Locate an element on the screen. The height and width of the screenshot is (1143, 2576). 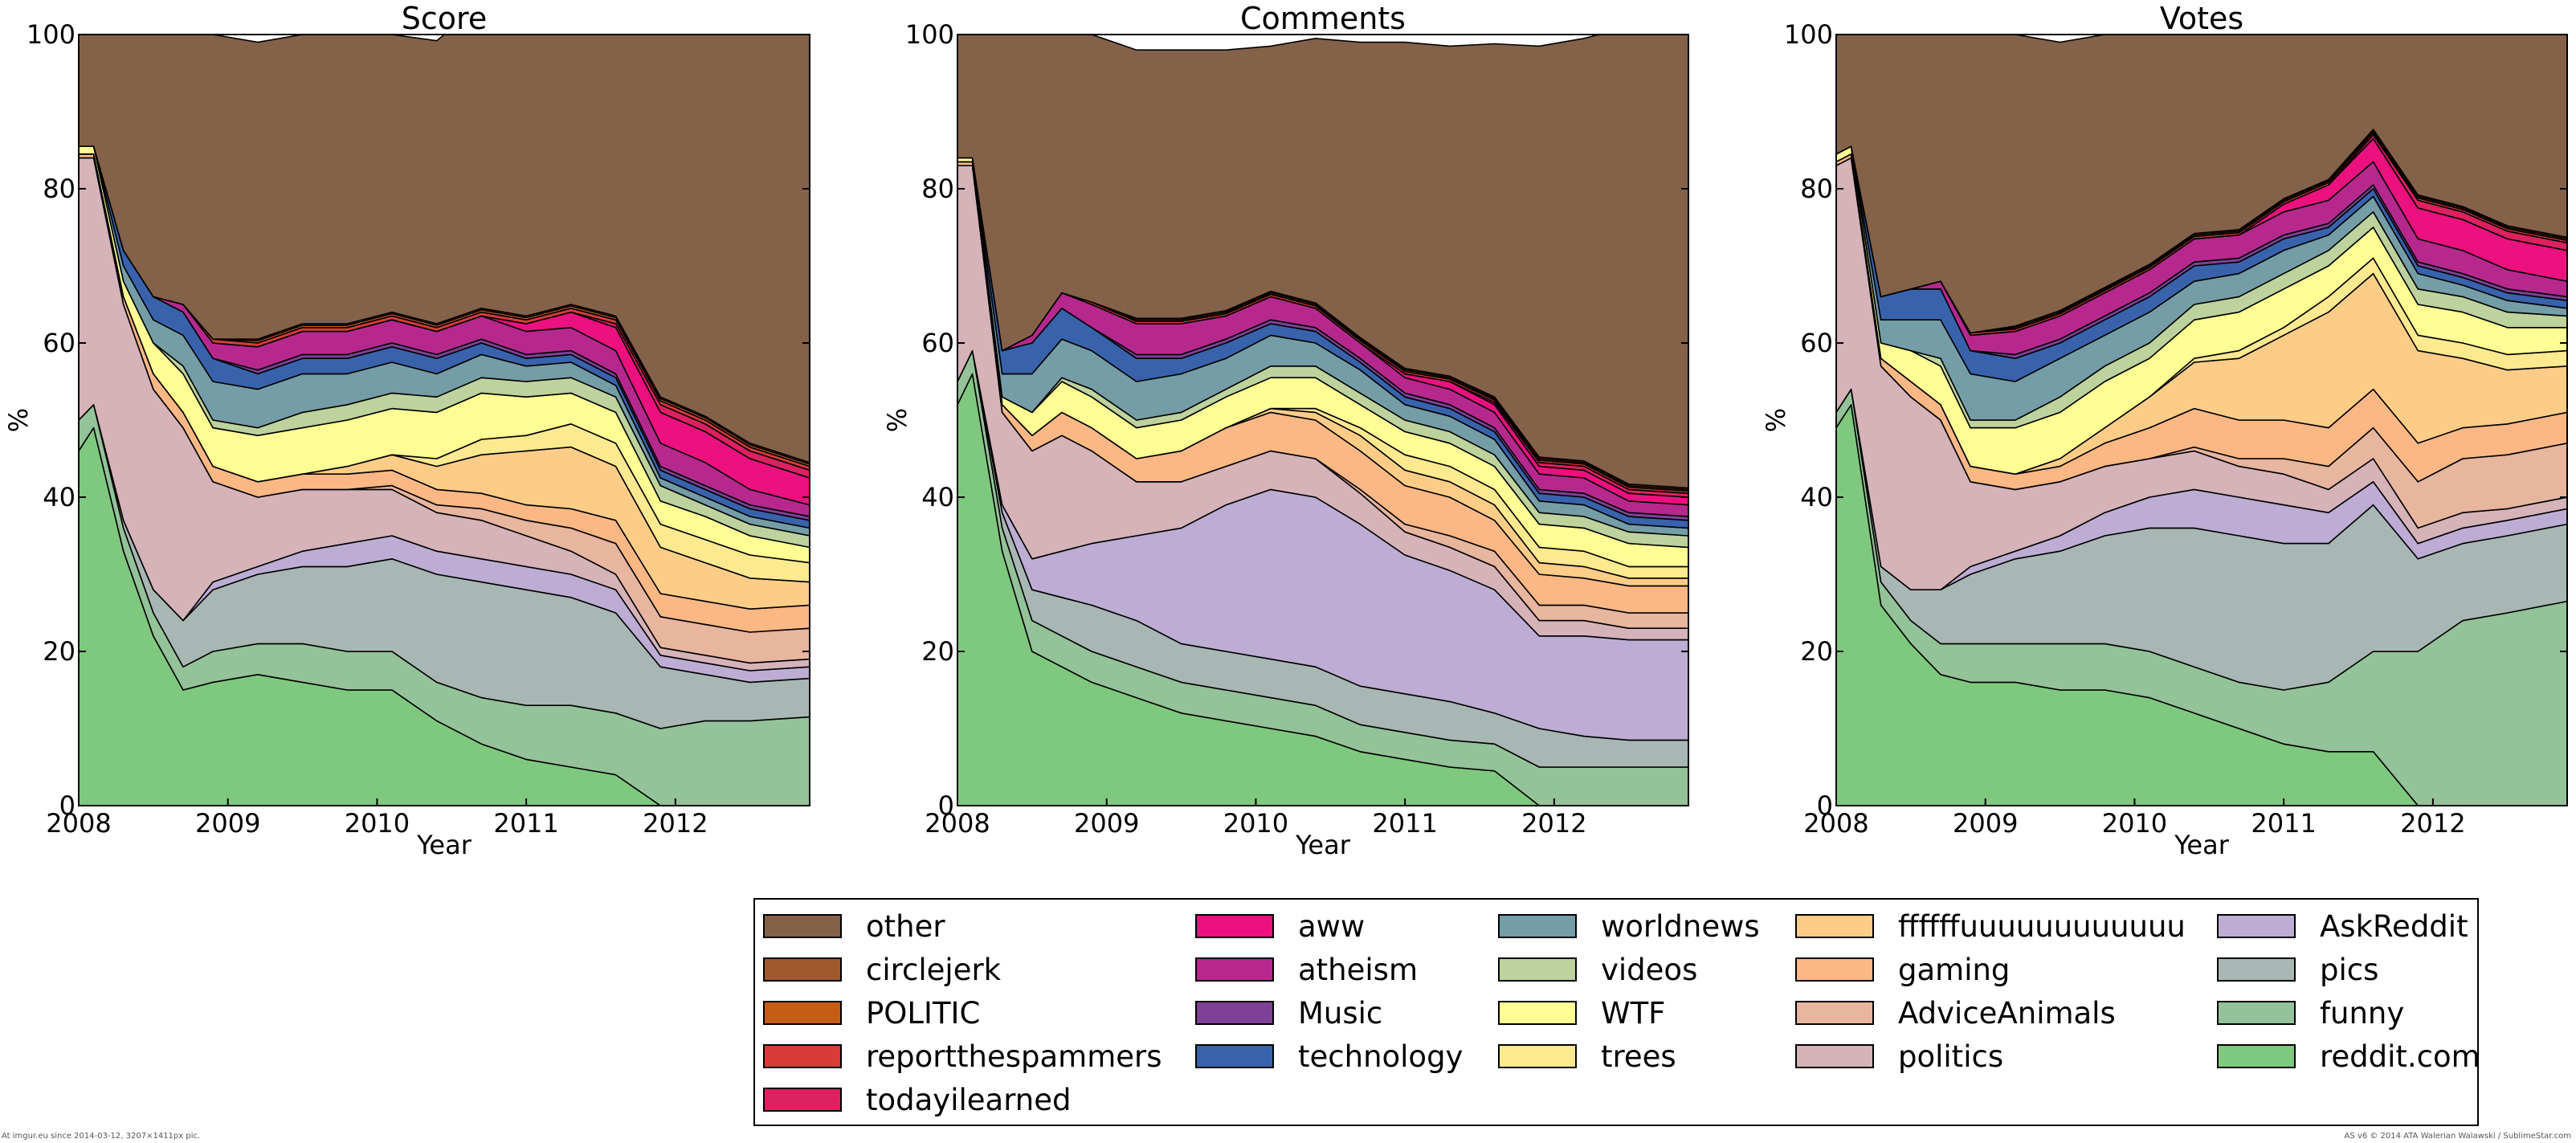
legend-label: AdviceAnimals is located at coordinates (2007, 1013).